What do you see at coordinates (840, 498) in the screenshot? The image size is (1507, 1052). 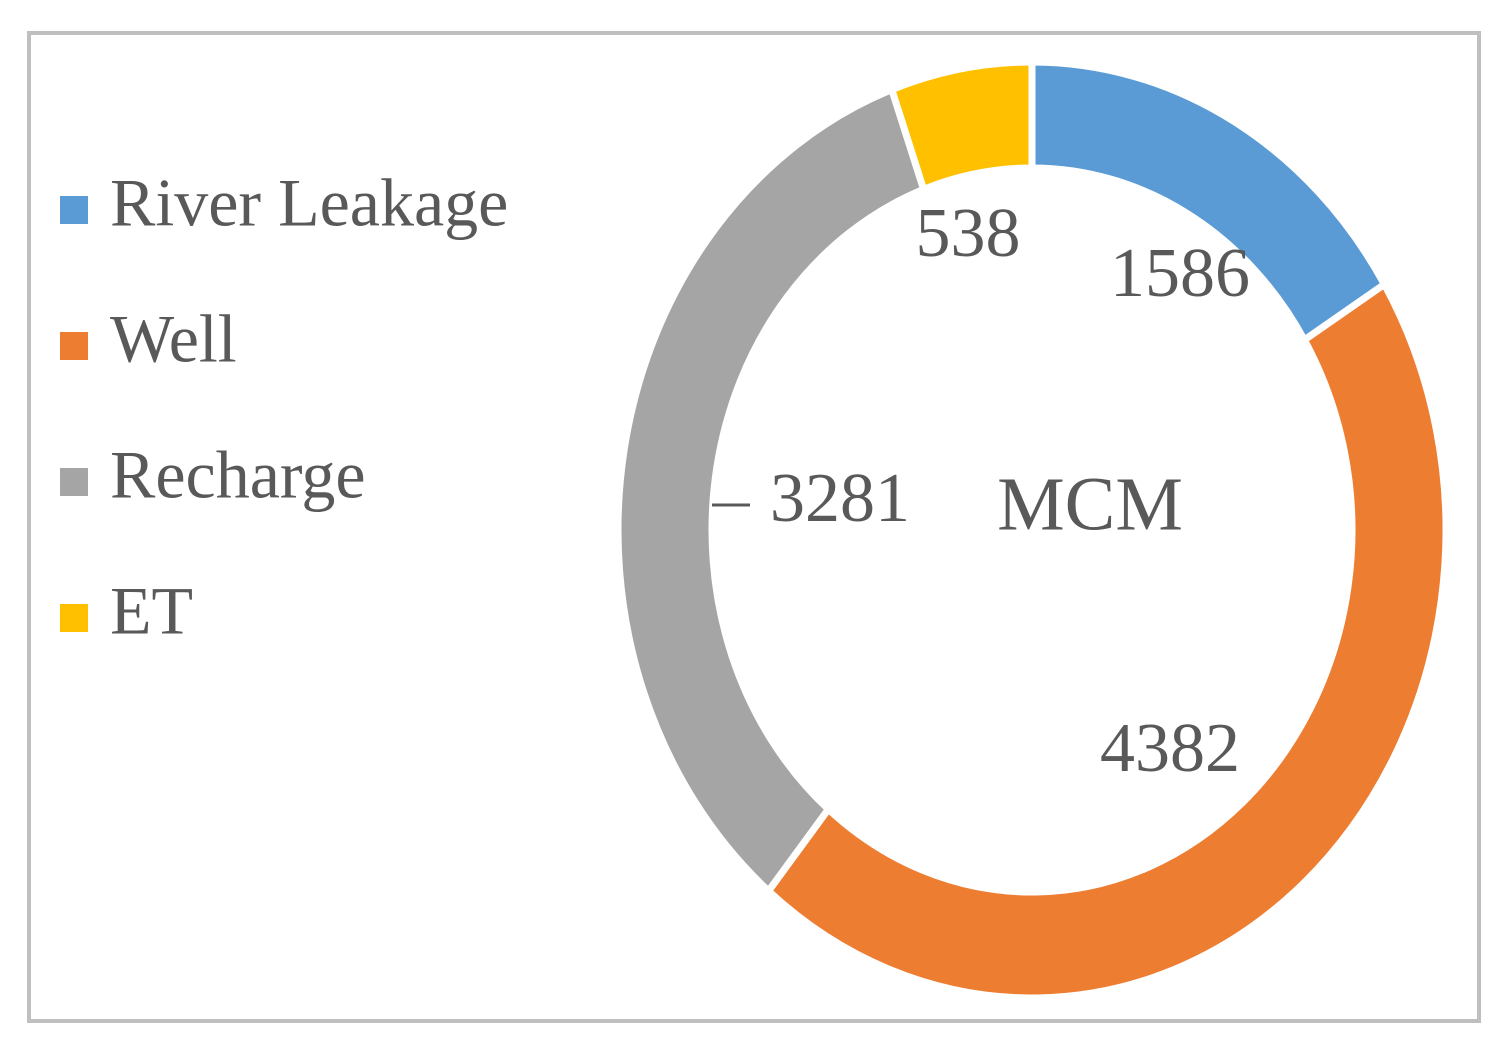 I see `data-label: 3281` at bounding box center [840, 498].